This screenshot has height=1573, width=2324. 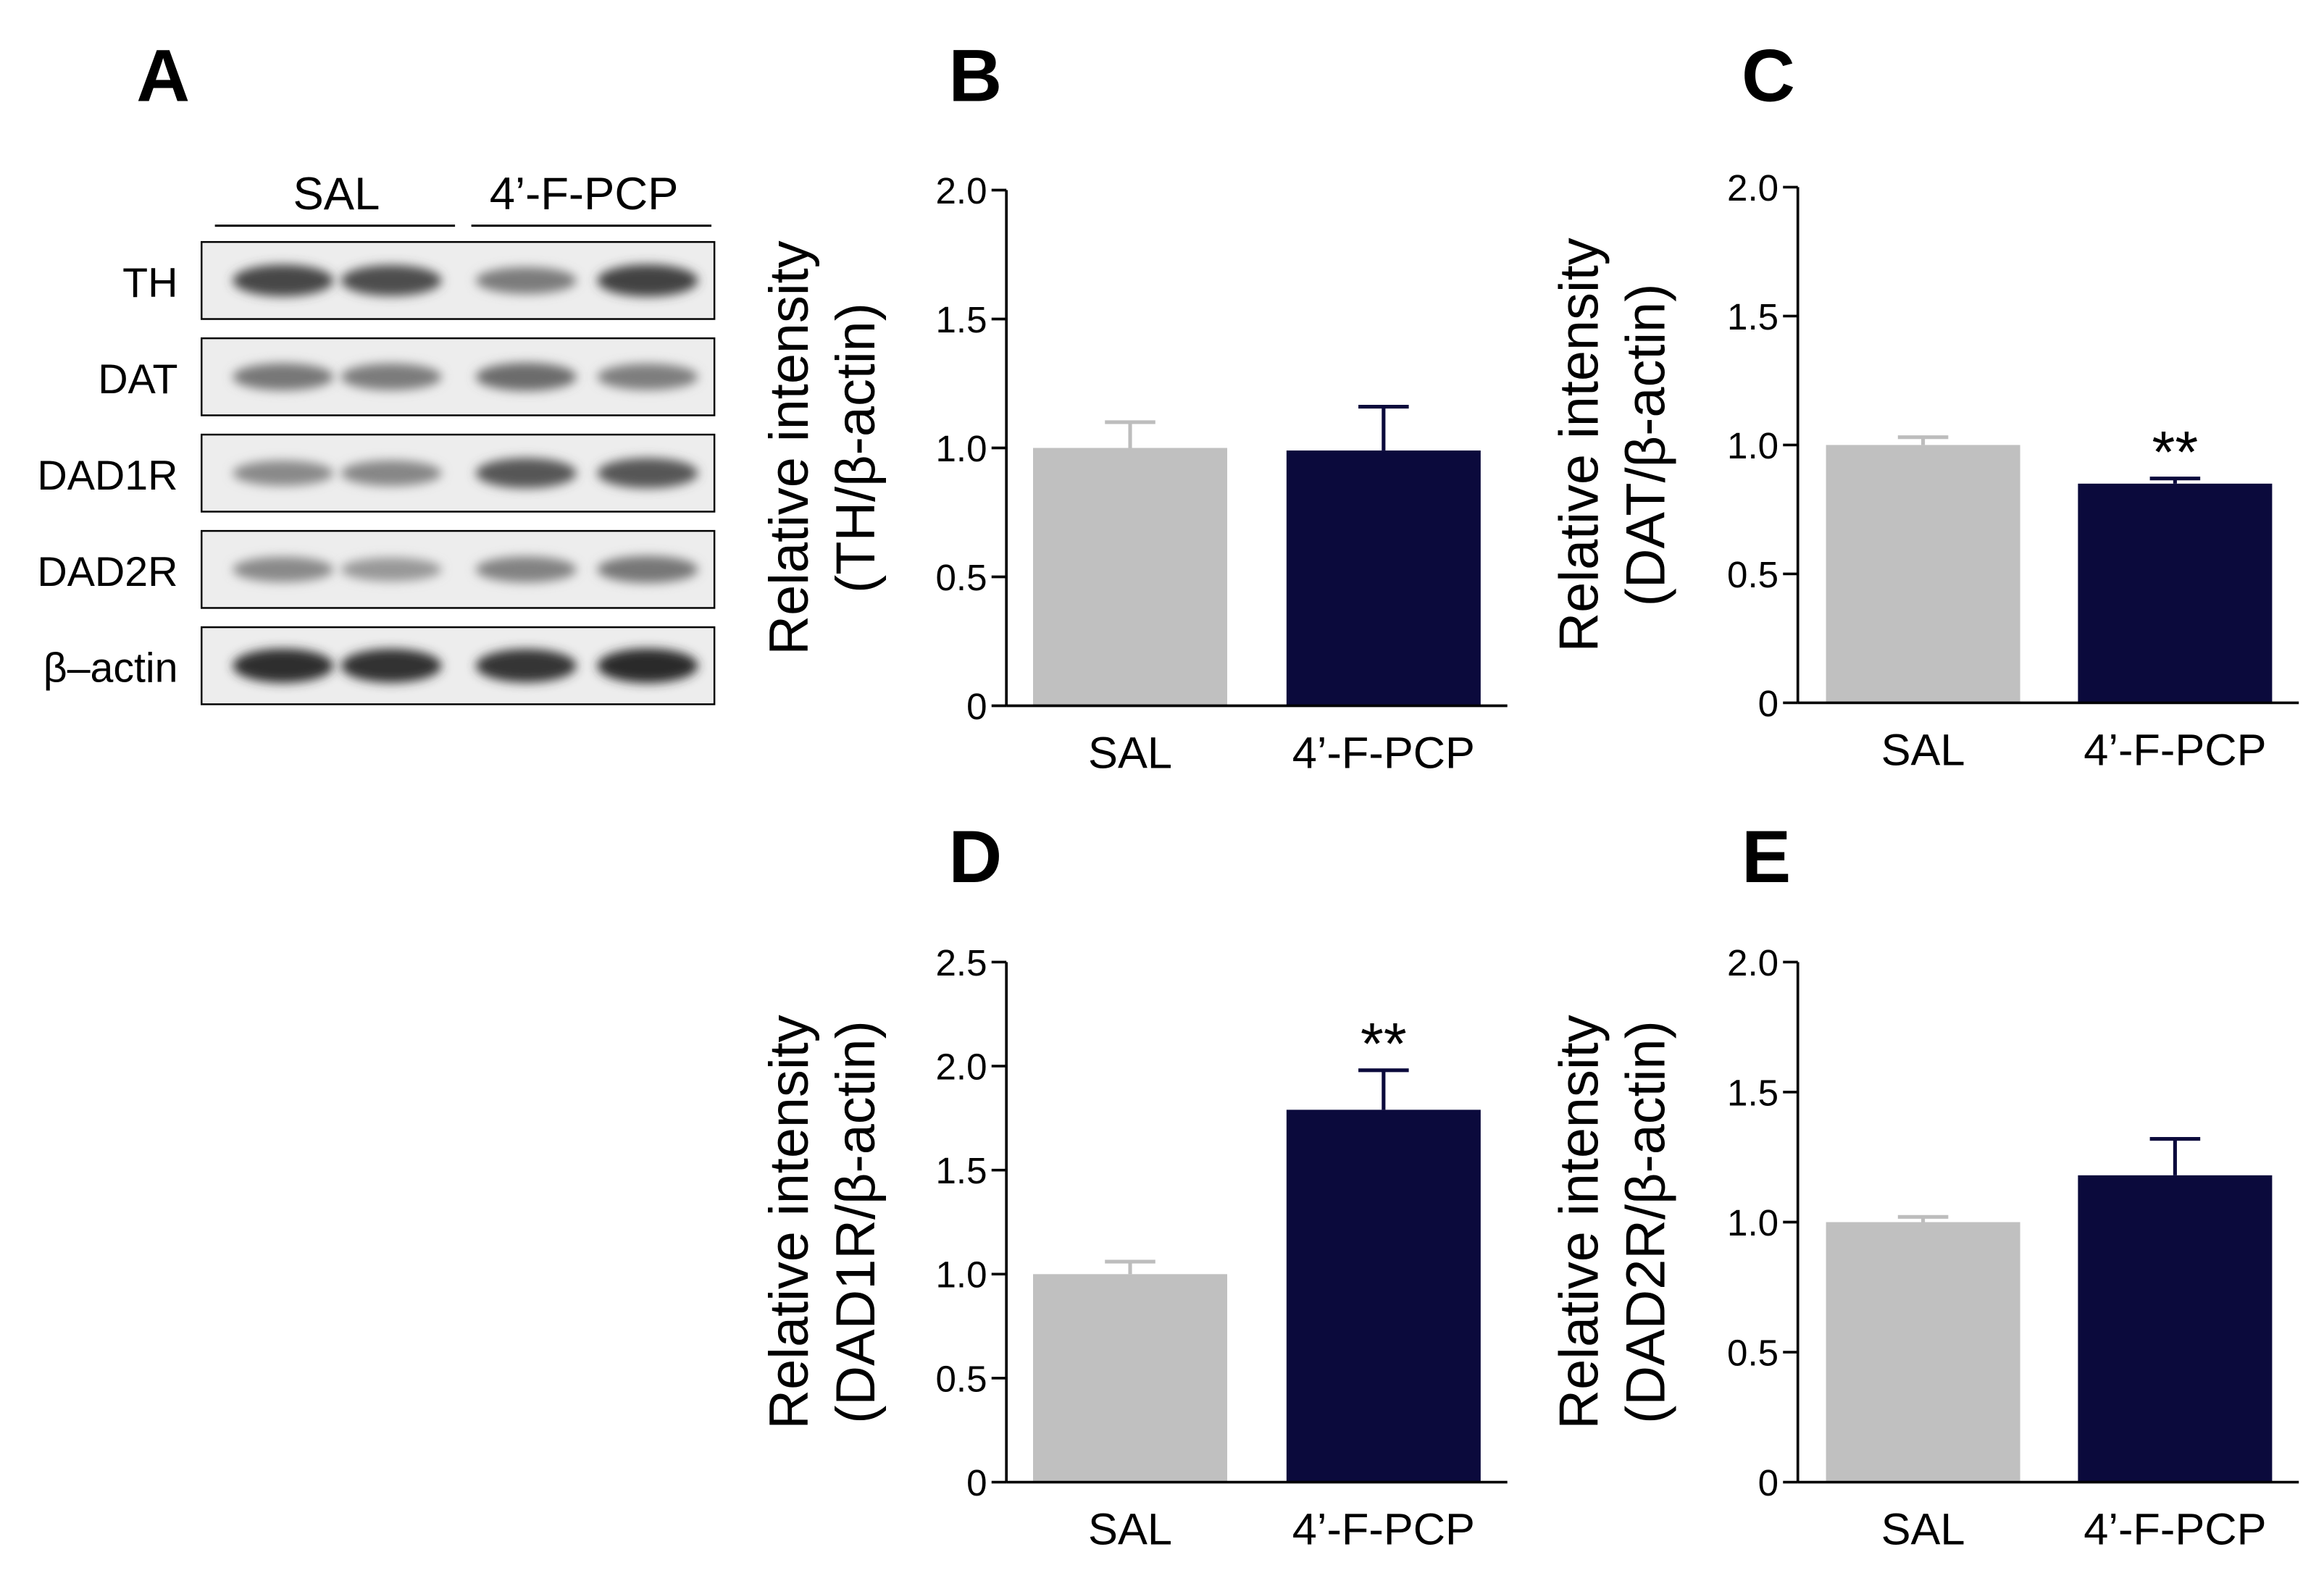 What do you see at coordinates (149, 283) in the screenshot?
I see `blot-row-label: TH` at bounding box center [149, 283].